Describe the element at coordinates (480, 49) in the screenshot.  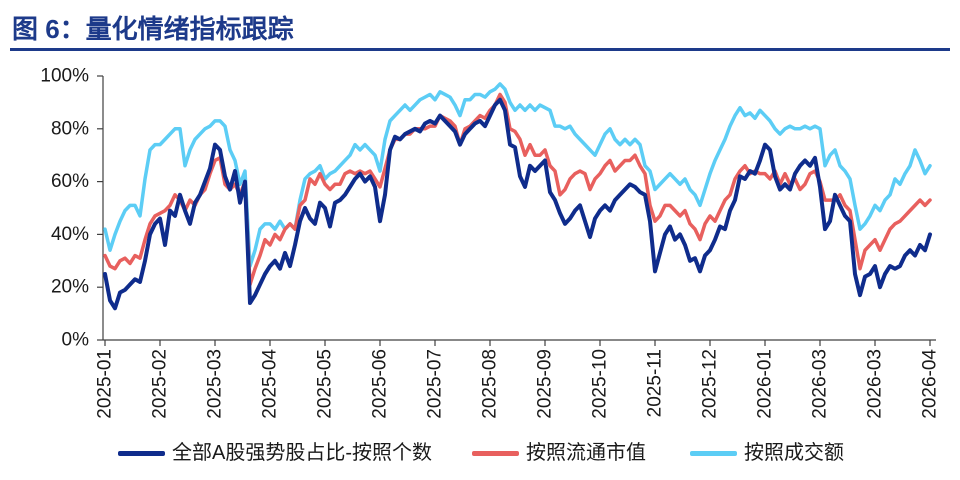
I see `title-rule` at that location.